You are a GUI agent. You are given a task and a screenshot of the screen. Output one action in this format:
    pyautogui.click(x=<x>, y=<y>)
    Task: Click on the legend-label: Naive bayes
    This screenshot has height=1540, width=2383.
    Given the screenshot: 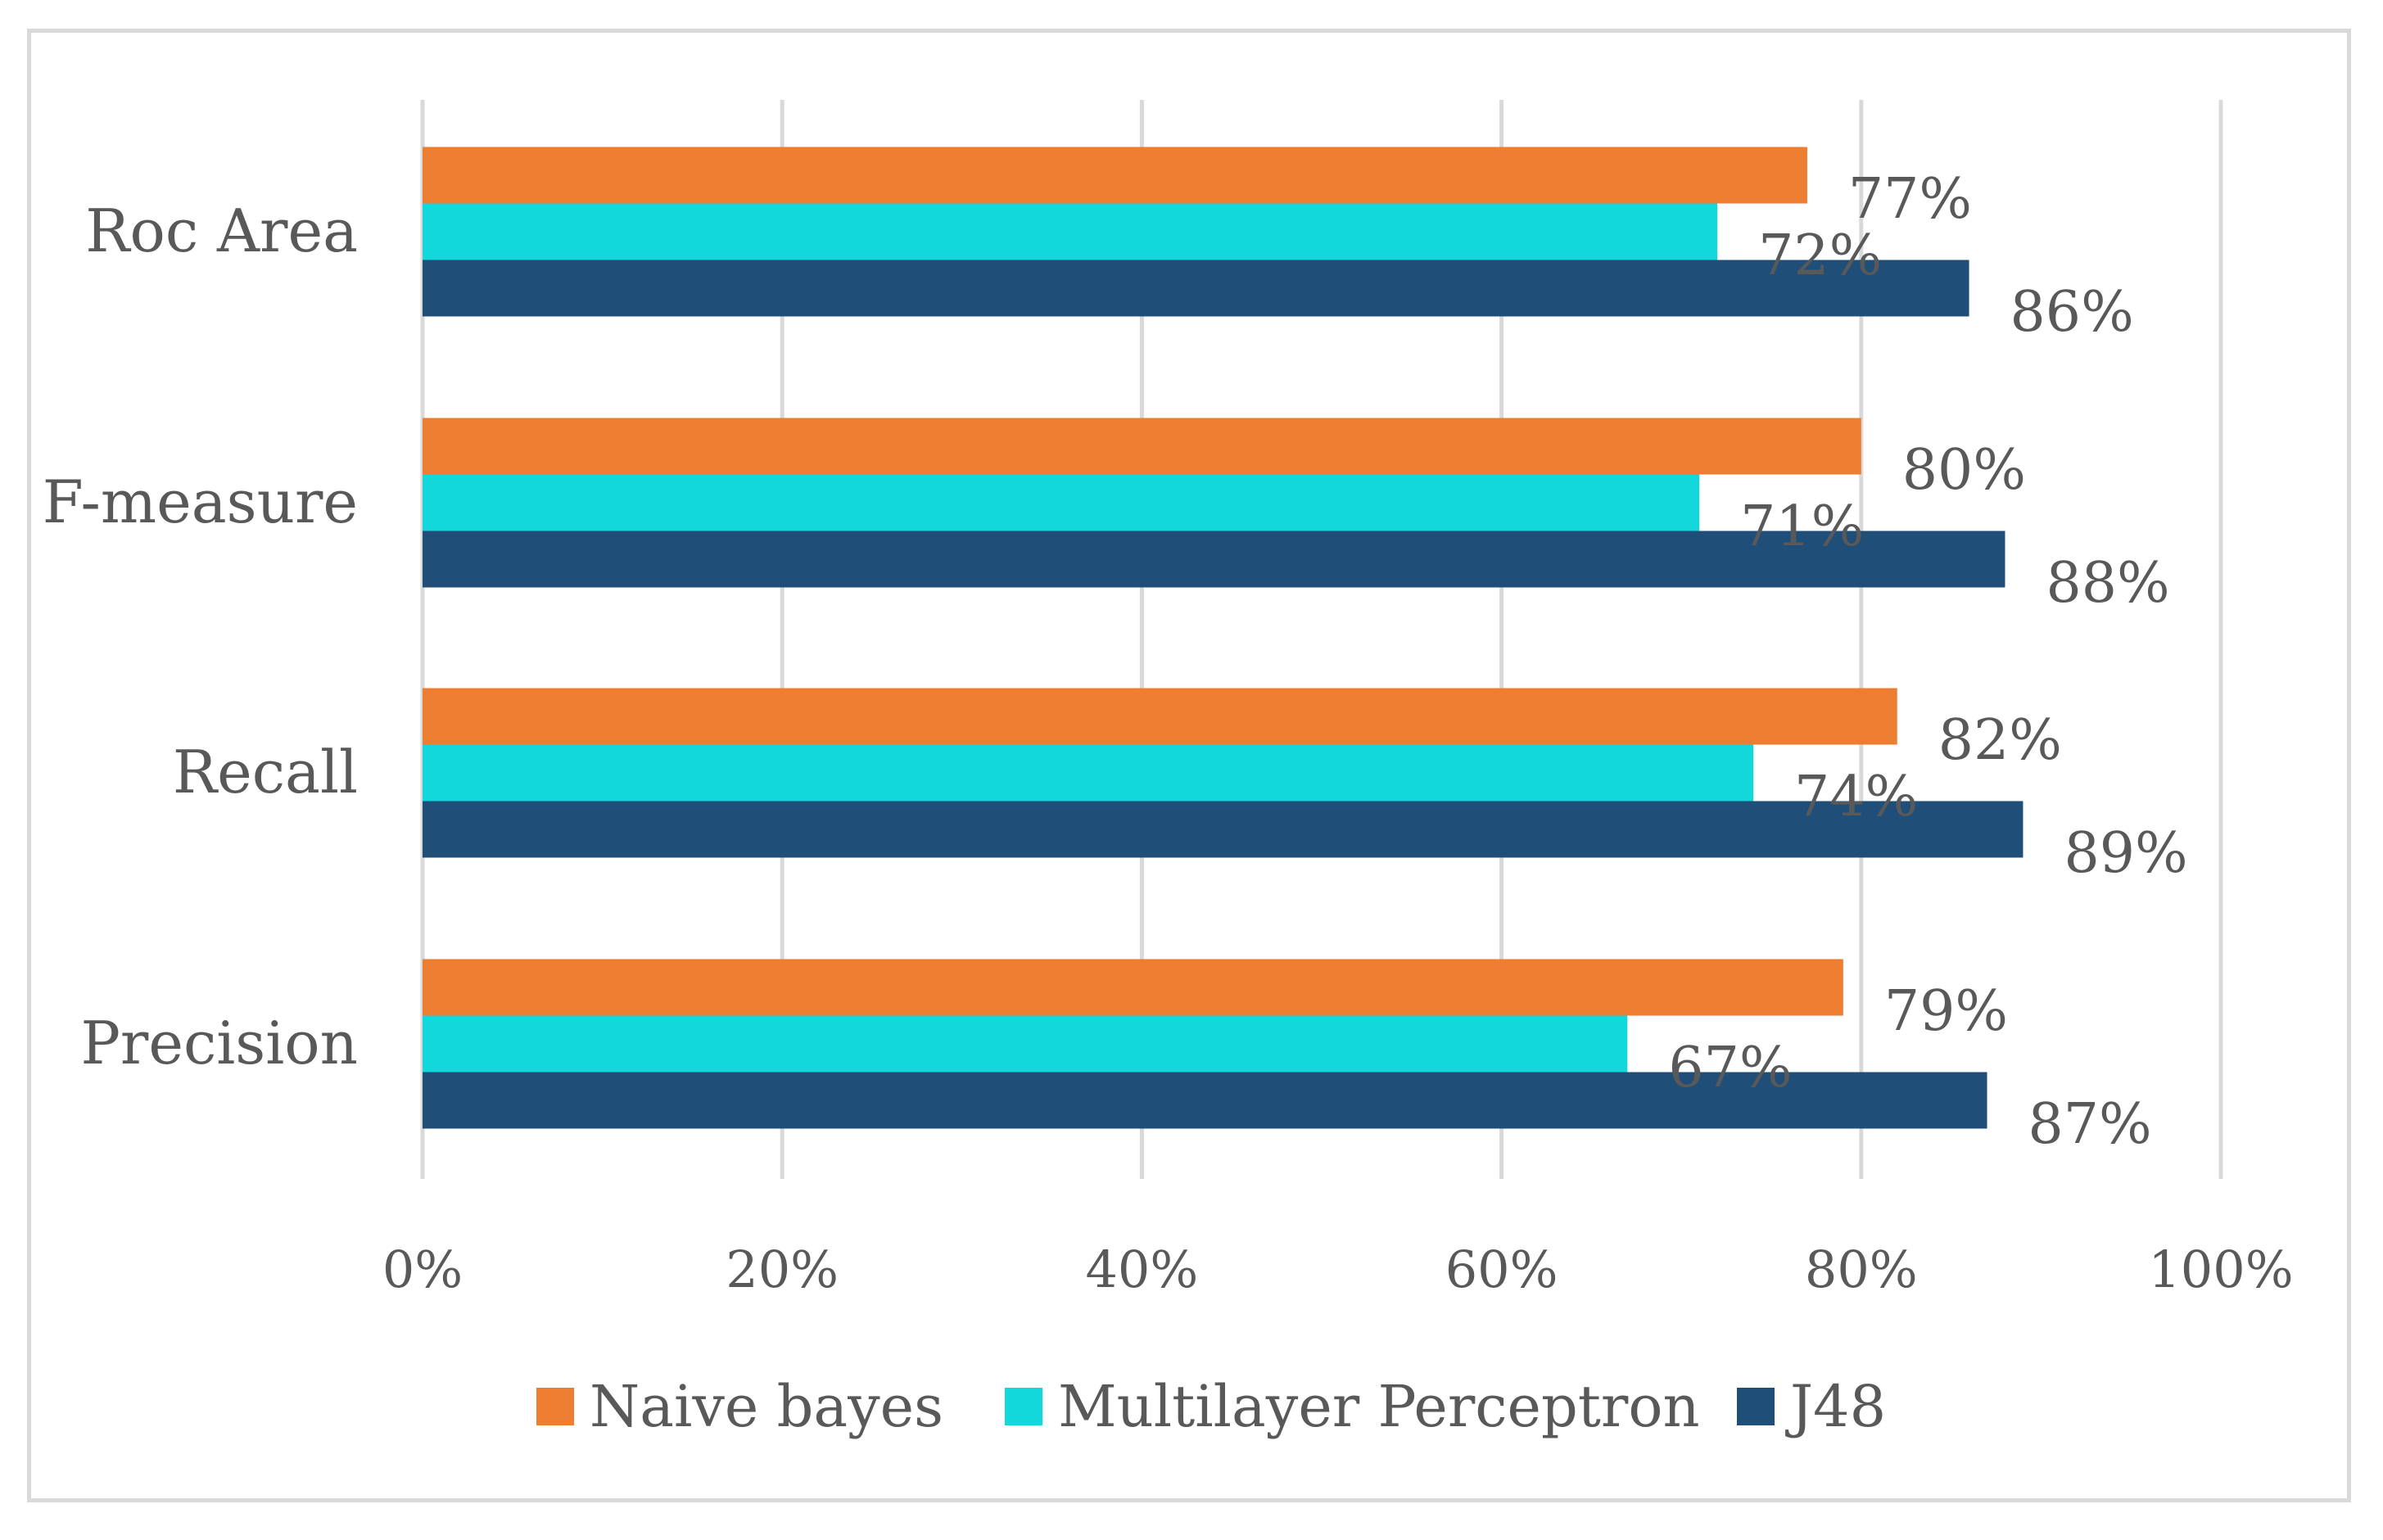 What is the action you would take?
    pyautogui.click(x=766, y=1406)
    